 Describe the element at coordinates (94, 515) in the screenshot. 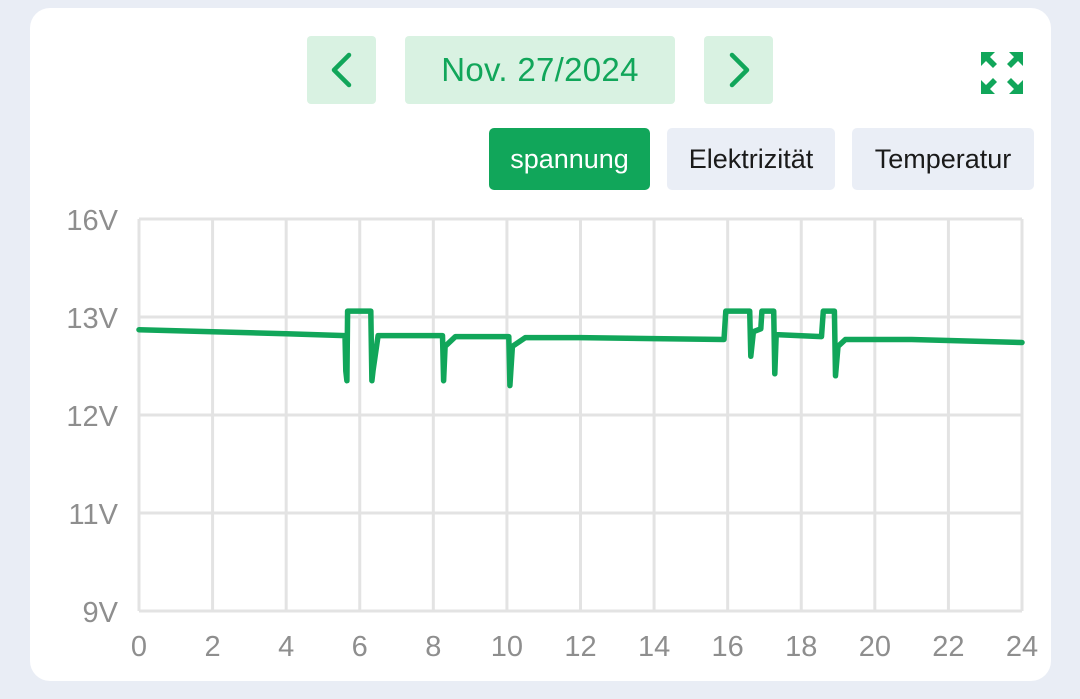

I see `y-tick-label: 11V` at that location.